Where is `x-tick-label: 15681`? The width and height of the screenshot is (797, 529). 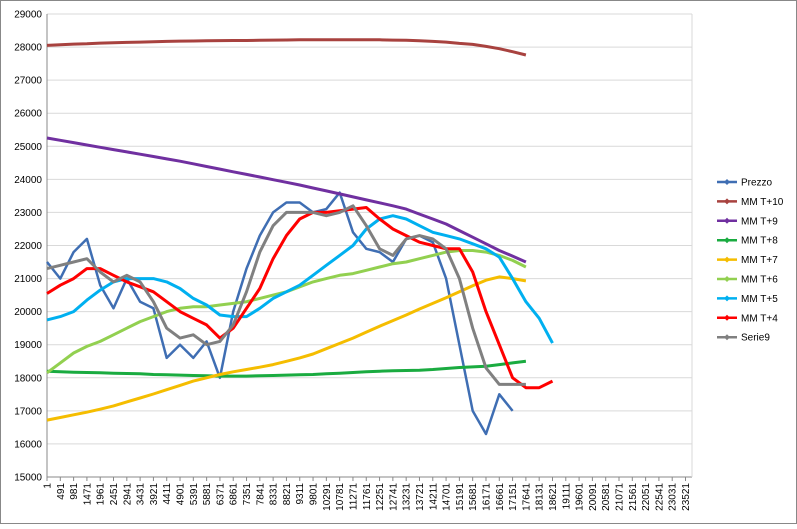
x-tick-label: 15681 is located at coordinates (473, 497).